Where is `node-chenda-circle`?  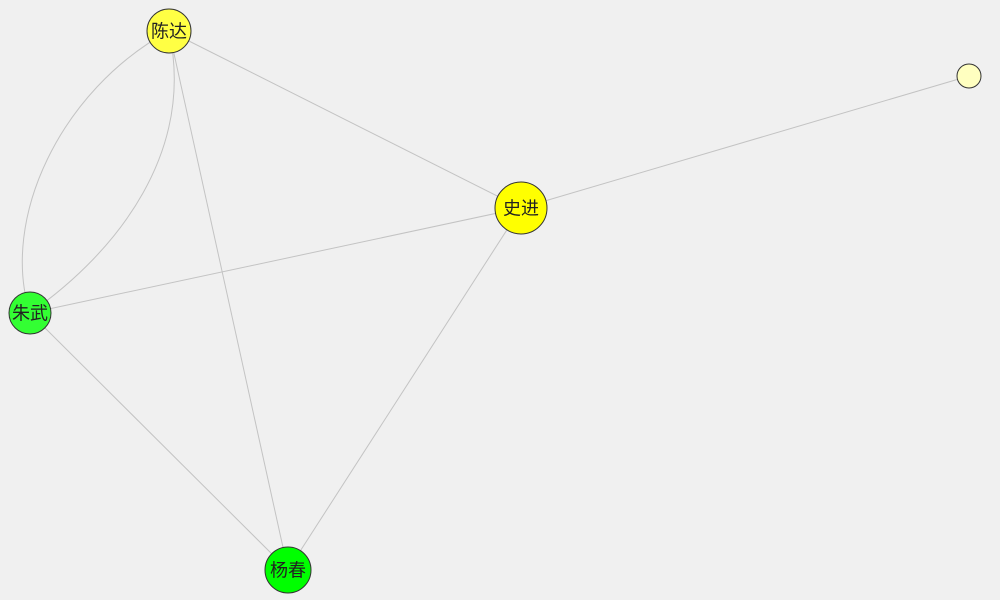 node-chenda-circle is located at coordinates (169, 31).